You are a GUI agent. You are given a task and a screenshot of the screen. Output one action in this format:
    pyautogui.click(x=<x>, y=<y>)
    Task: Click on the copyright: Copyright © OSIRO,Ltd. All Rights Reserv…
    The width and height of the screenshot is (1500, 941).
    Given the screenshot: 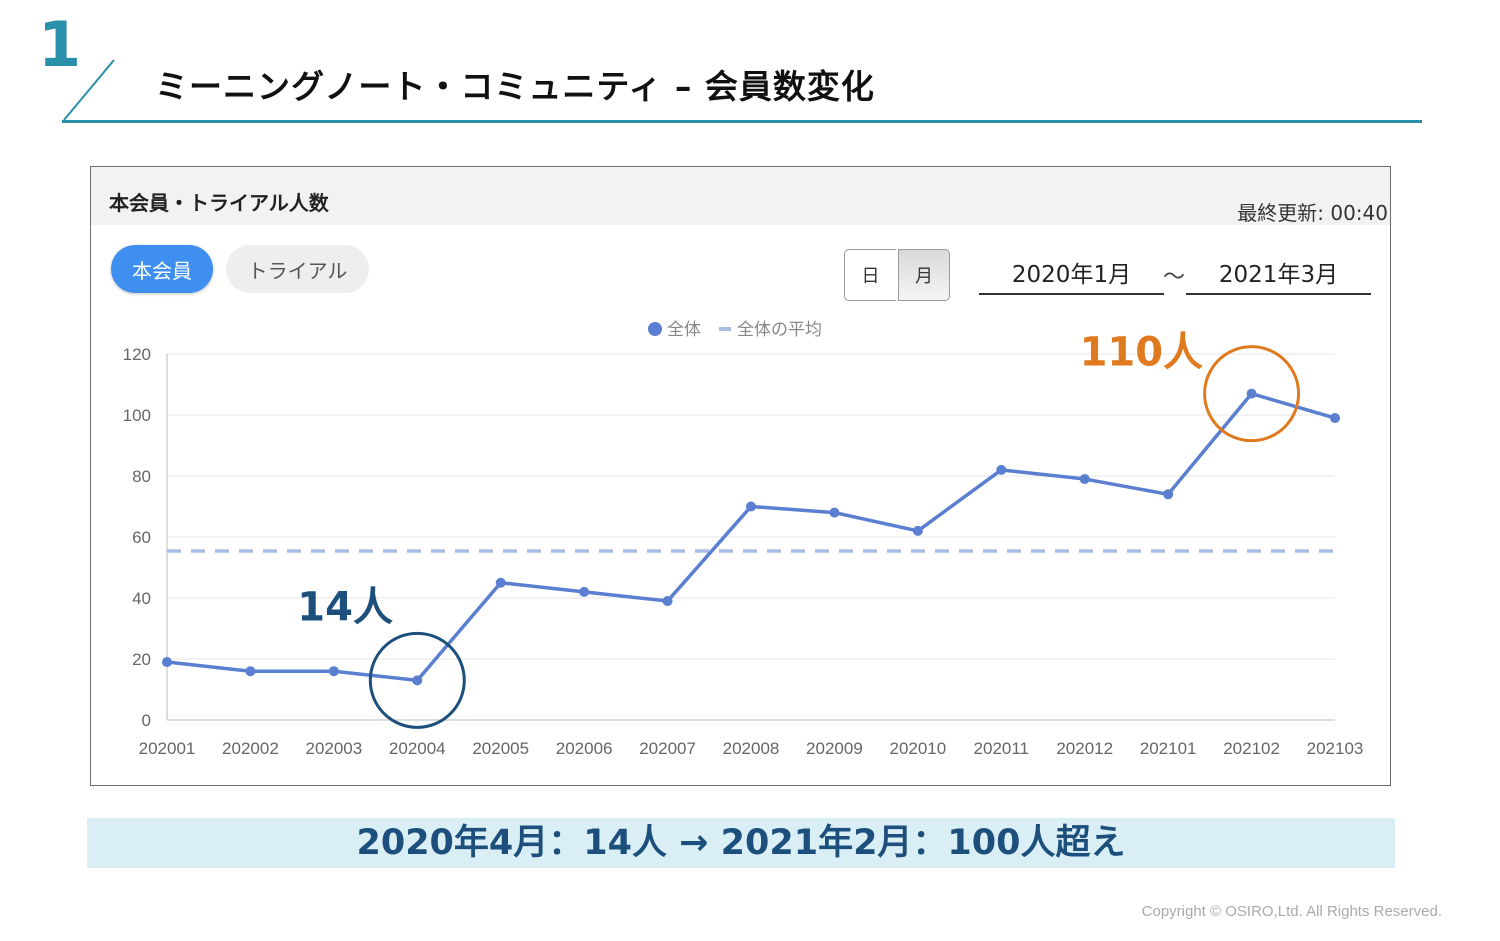 What is the action you would take?
    pyautogui.click(x=1291, y=911)
    